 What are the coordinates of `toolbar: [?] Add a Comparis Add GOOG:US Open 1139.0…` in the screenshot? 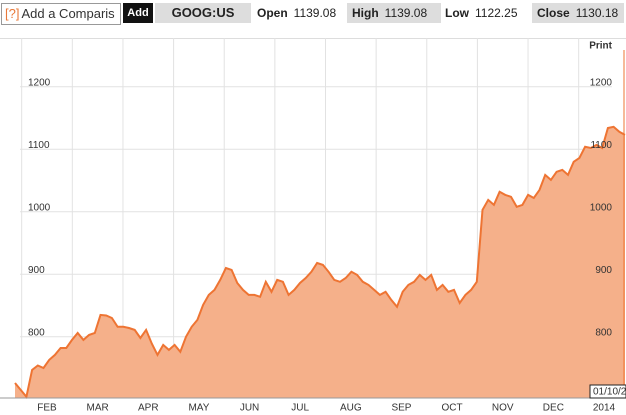 It's located at (313, 14).